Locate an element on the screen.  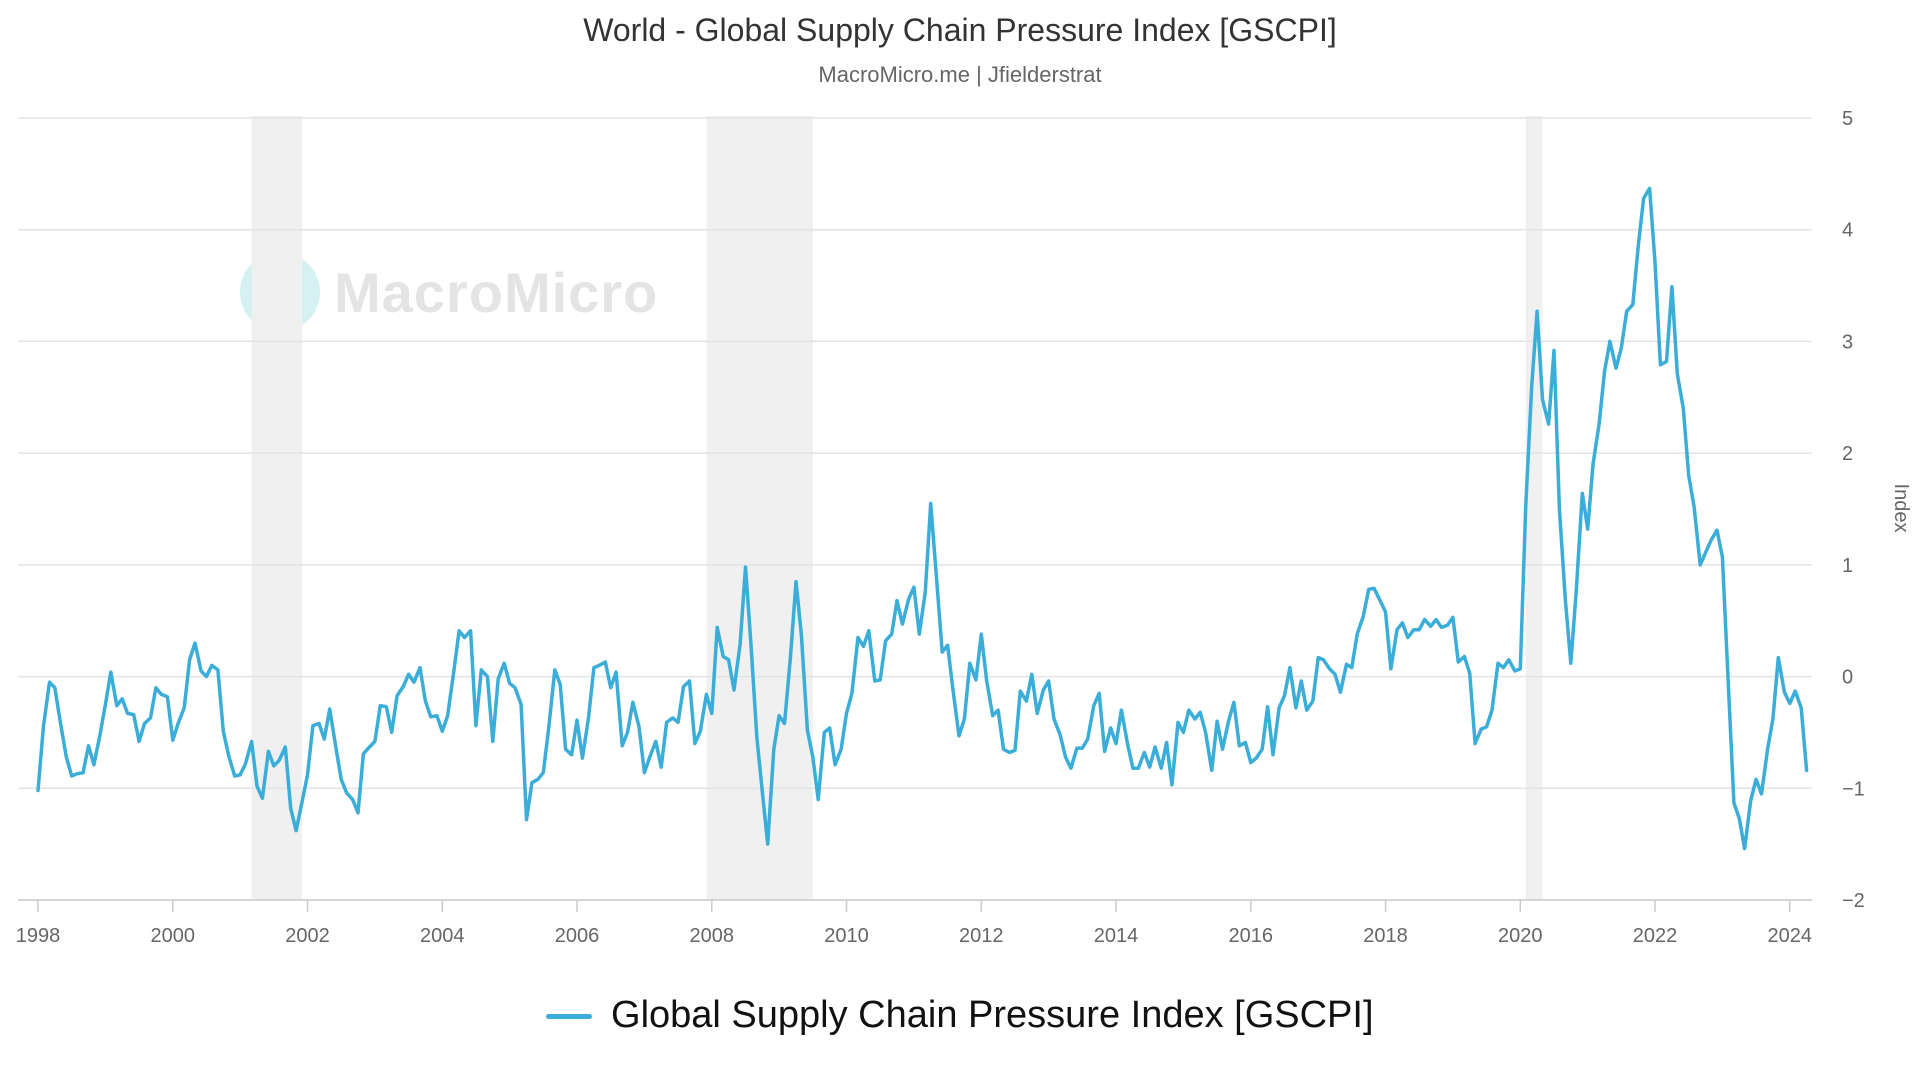
x-tick-label: 2012 is located at coordinates (981, 936).